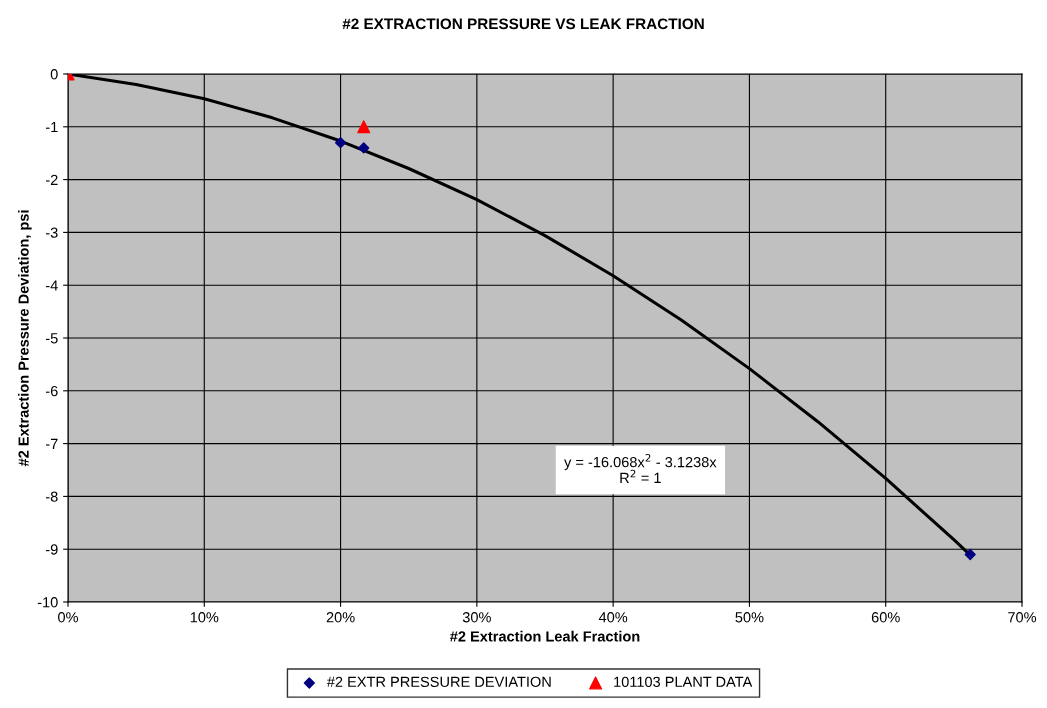  Describe the element at coordinates (523, 24) in the screenshot. I see `chart-title: #2 EXTRACTION PRESSURE VS LEAK FRACTION` at that location.